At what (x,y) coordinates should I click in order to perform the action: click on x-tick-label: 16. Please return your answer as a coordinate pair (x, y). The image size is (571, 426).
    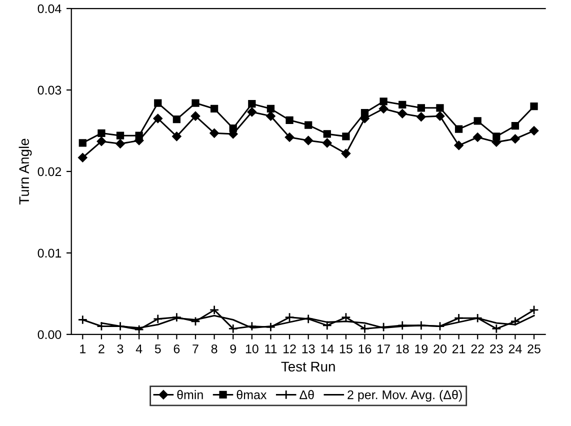
    Looking at the image, I should click on (365, 349).